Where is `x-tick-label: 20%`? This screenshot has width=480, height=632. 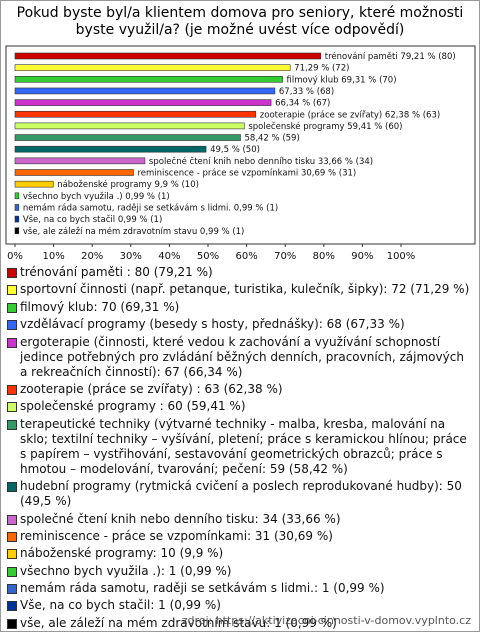
x-tick-label: 20% is located at coordinates (92, 256).